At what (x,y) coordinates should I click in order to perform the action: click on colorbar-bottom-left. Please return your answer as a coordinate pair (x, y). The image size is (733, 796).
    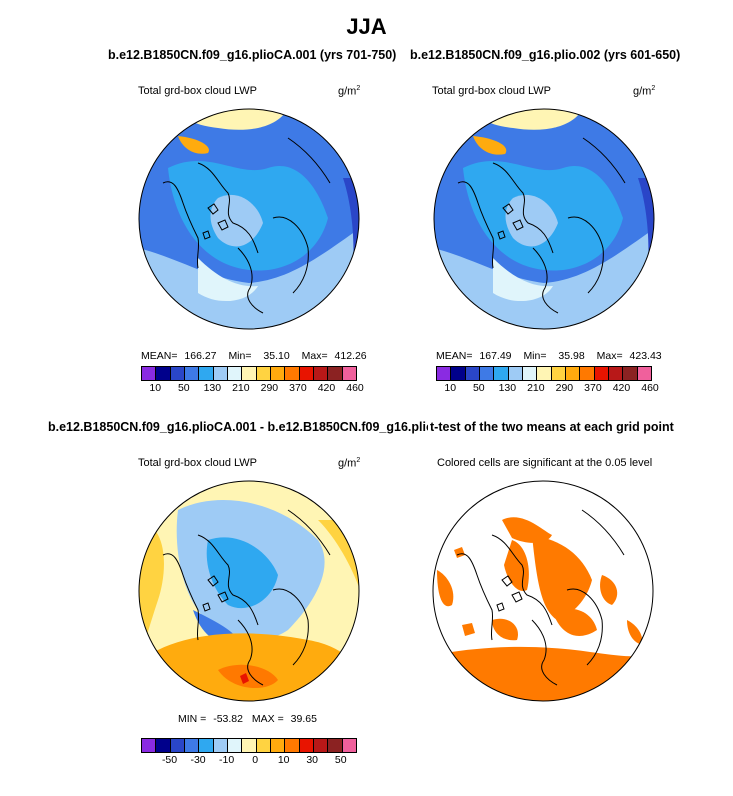
    Looking at the image, I should click on (249, 745).